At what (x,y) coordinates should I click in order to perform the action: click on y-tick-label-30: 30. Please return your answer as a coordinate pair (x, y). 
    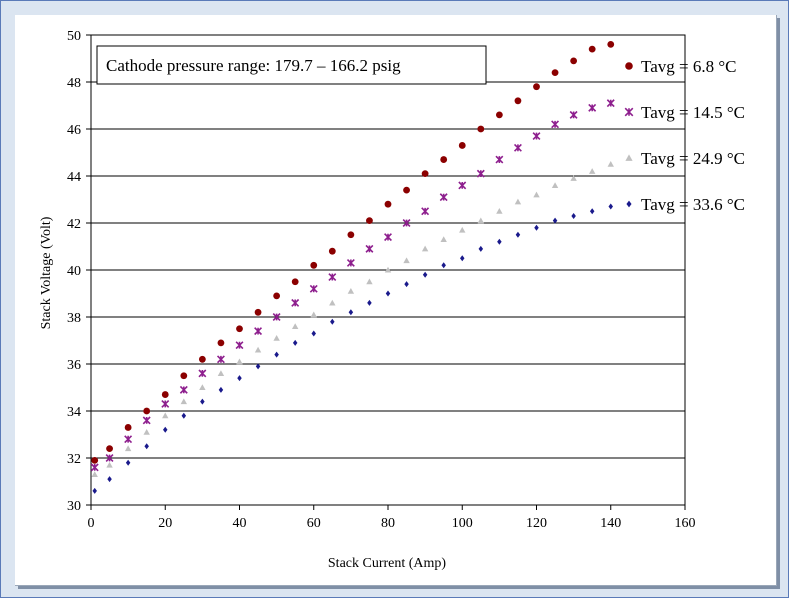
    Looking at the image, I should click on (74, 506).